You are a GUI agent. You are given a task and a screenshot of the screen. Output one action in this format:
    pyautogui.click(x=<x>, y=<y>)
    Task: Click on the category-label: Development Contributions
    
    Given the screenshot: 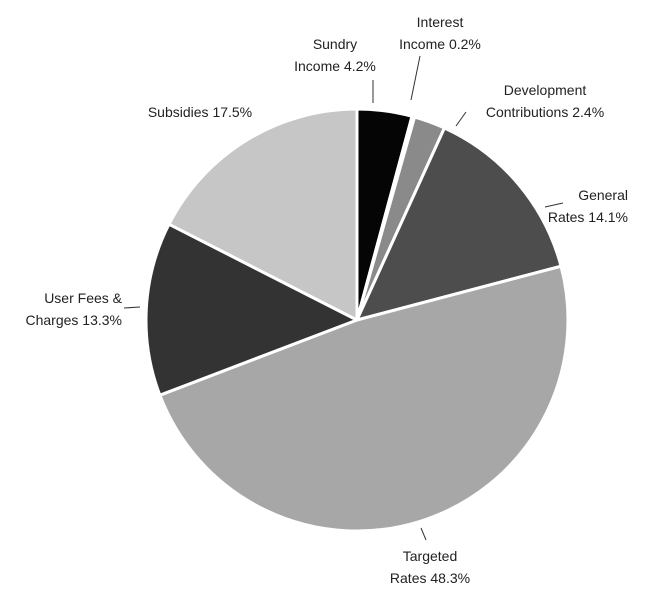 What is the action you would take?
    pyautogui.click(x=536, y=101)
    